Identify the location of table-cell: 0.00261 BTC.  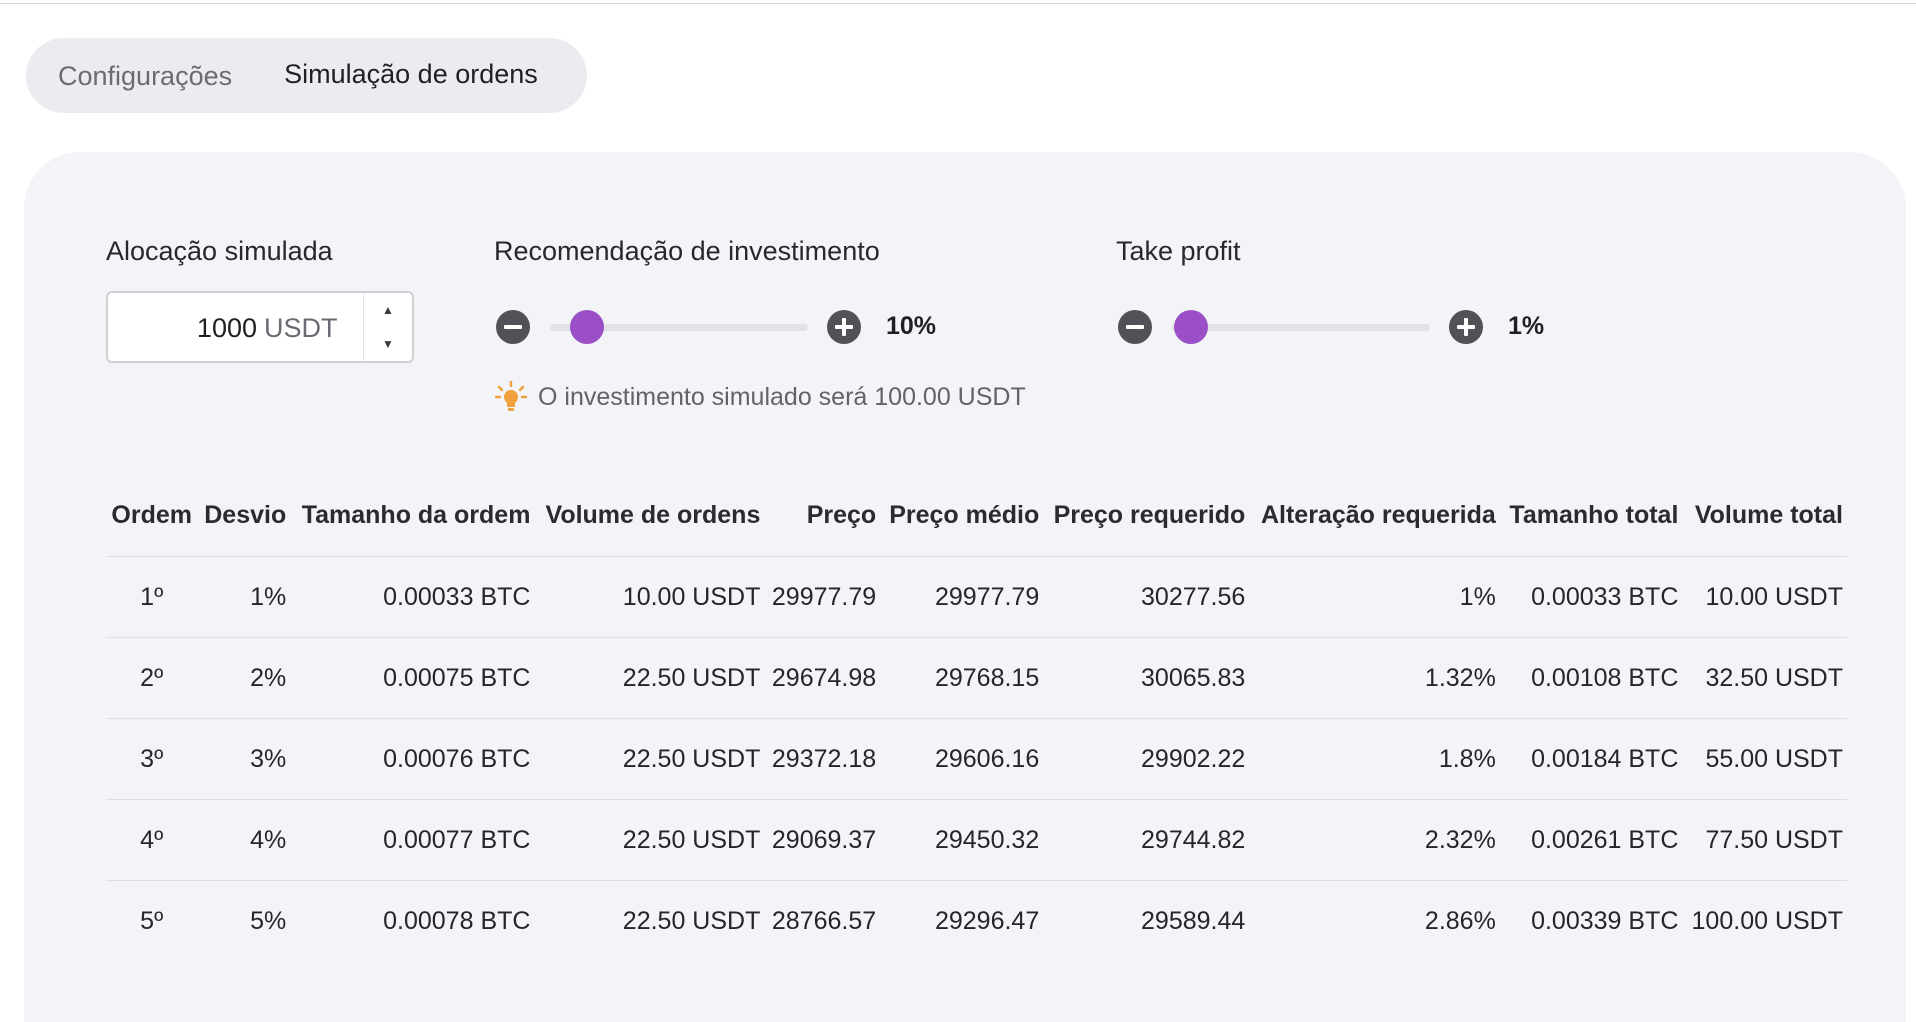
(1591, 840).